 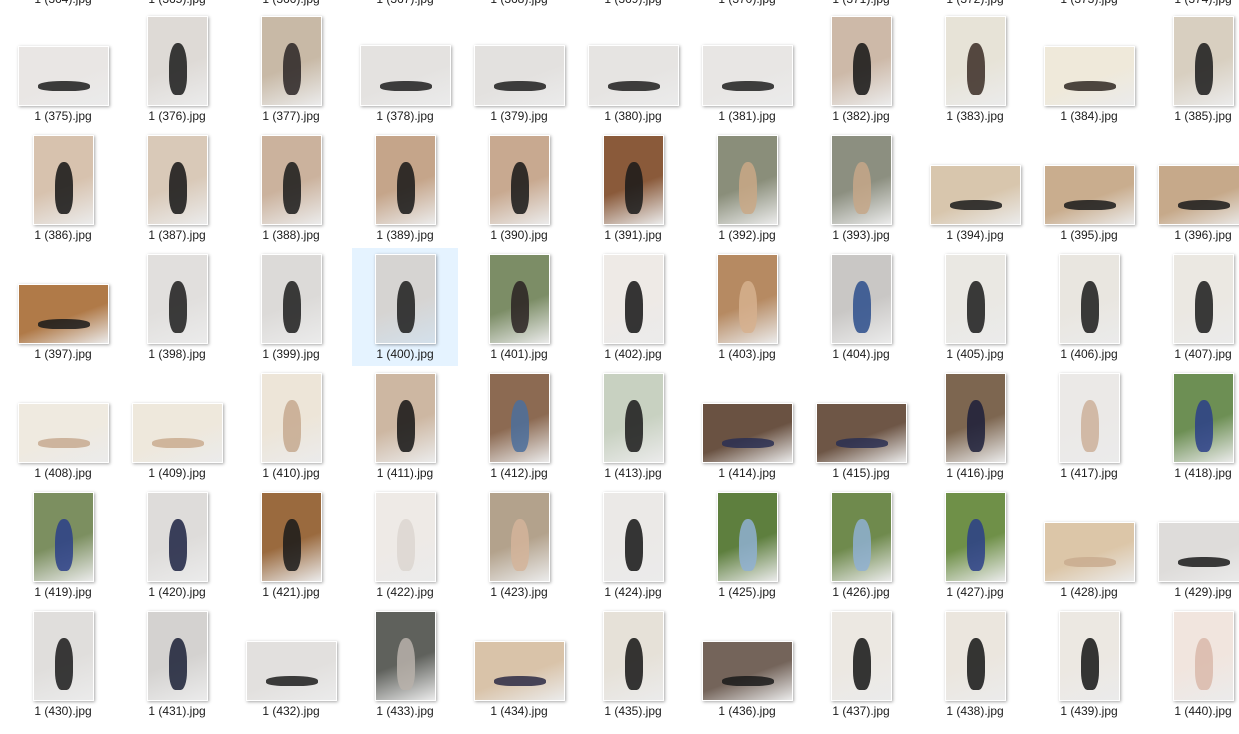 I want to click on file-item: 1 (435).jpg, so click(x=633, y=664).